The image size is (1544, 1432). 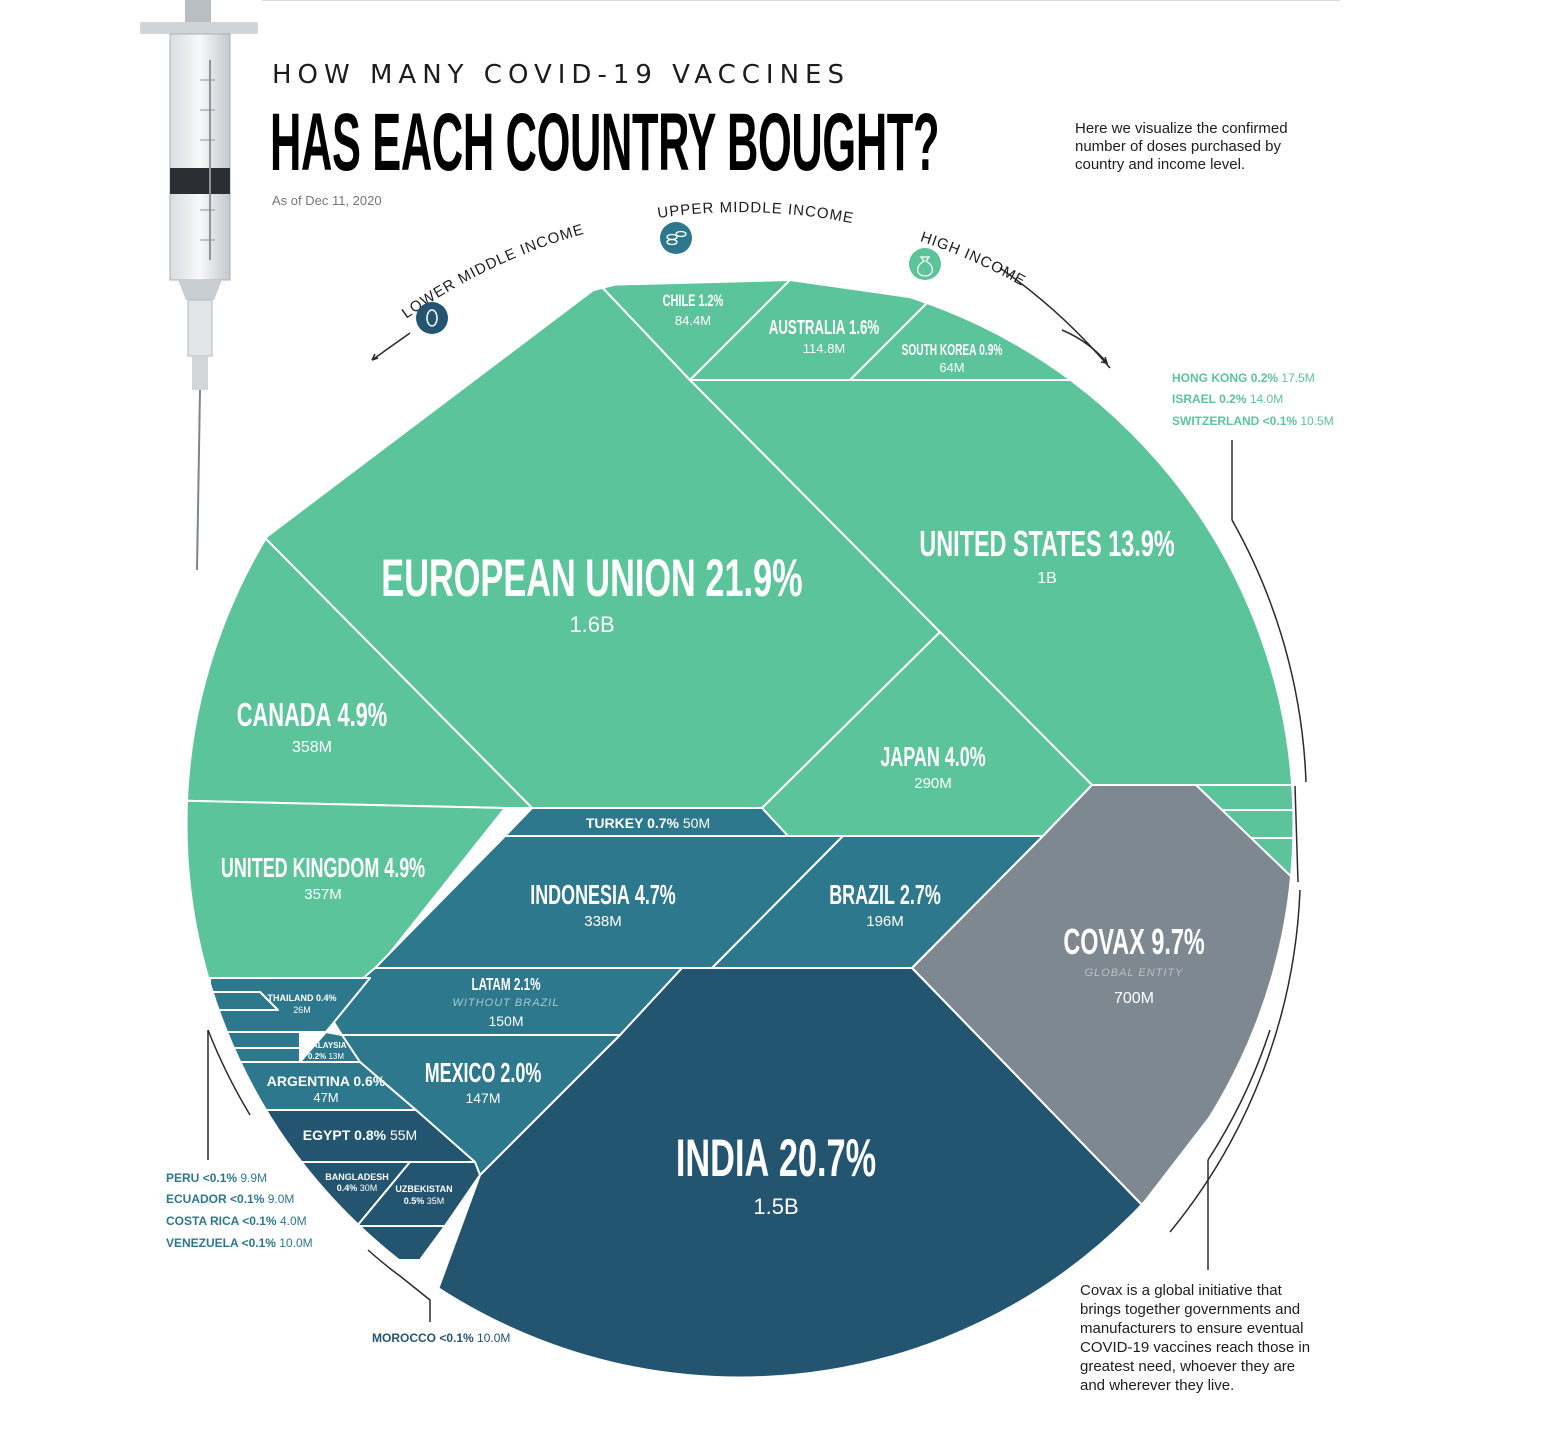 I want to click on label-chile-share: 1.2%, so click(x=710, y=301).